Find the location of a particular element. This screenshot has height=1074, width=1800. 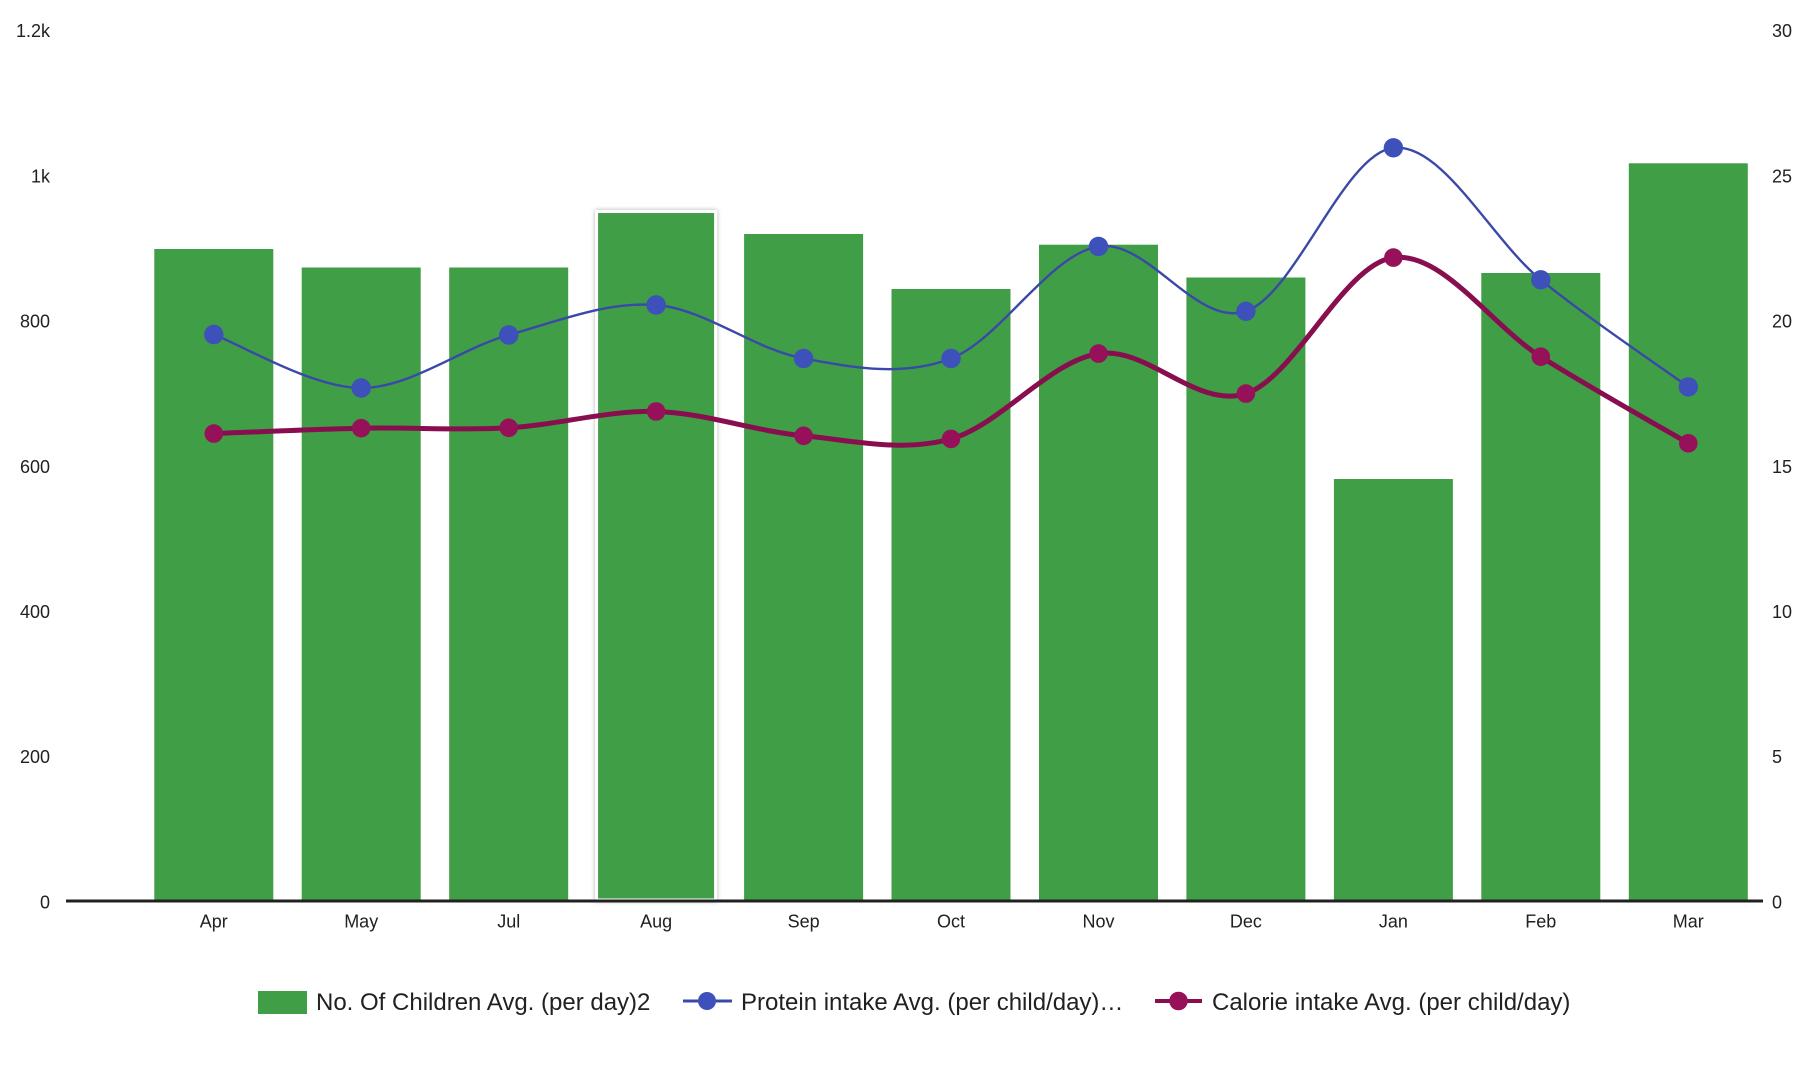

svg-text:No. Of Children Avg. (per day): No. Of Children Avg. (per day)2 is located at coordinates (483, 1002).